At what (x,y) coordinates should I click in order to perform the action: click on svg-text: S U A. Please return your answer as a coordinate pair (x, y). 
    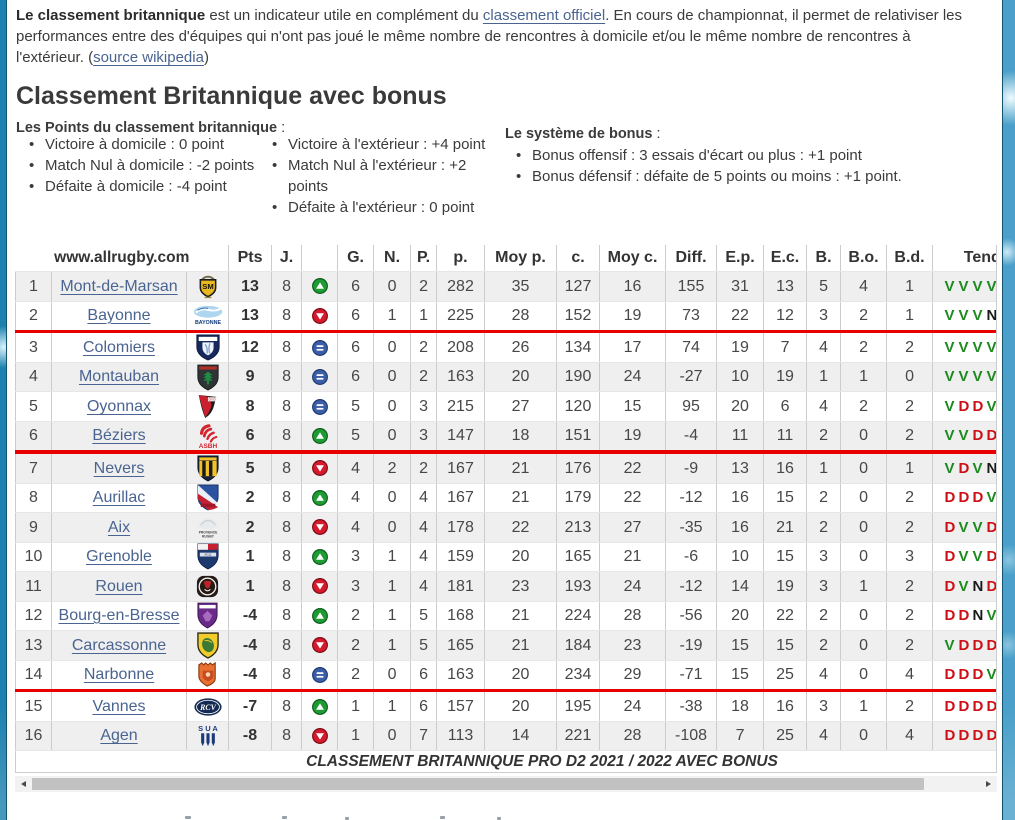
    Looking at the image, I should click on (208, 728).